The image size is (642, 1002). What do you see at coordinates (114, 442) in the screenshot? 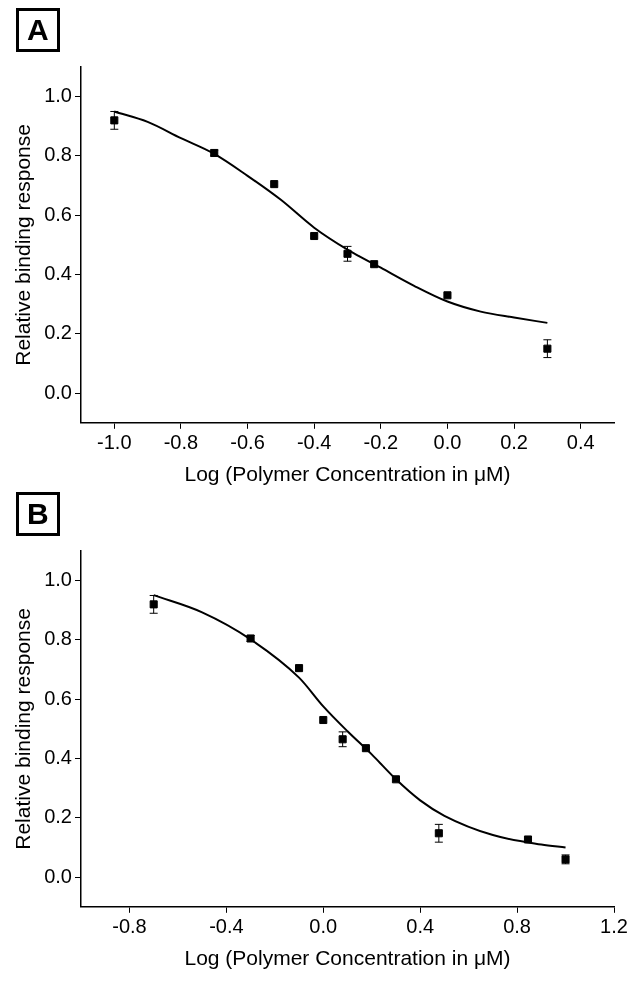
I see `x-tick-label: -1.0` at bounding box center [114, 442].